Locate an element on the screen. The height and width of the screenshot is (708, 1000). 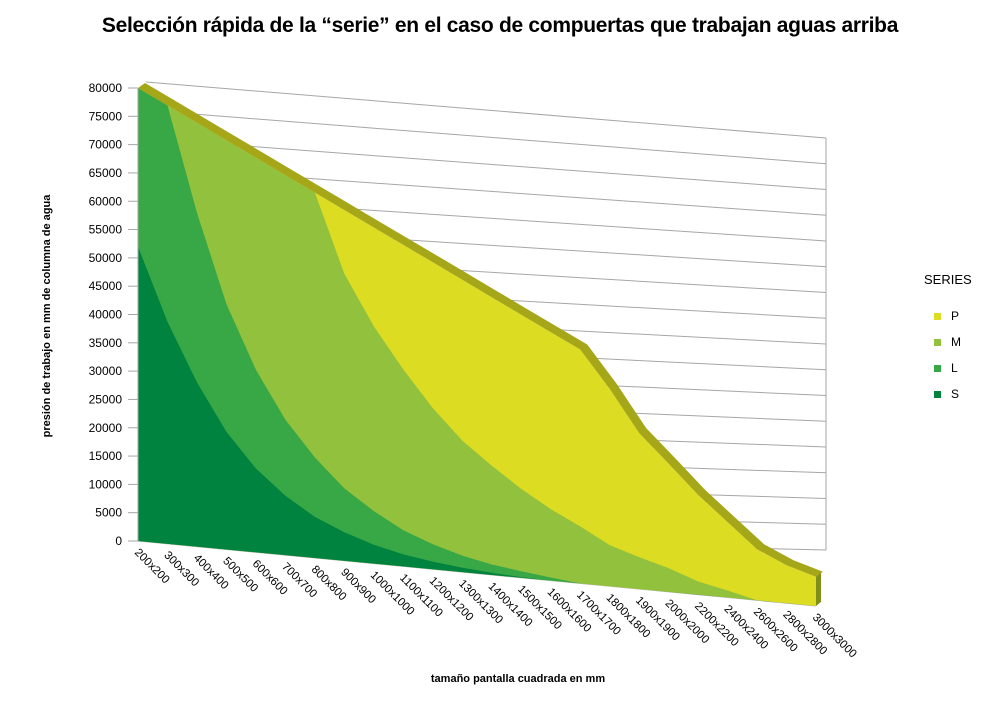
legend-label: M is located at coordinates (956, 342).